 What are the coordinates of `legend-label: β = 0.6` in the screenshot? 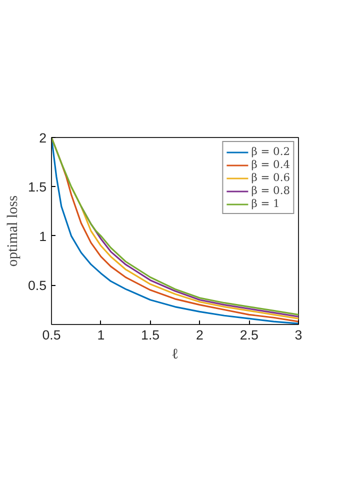 It's located at (270, 177).